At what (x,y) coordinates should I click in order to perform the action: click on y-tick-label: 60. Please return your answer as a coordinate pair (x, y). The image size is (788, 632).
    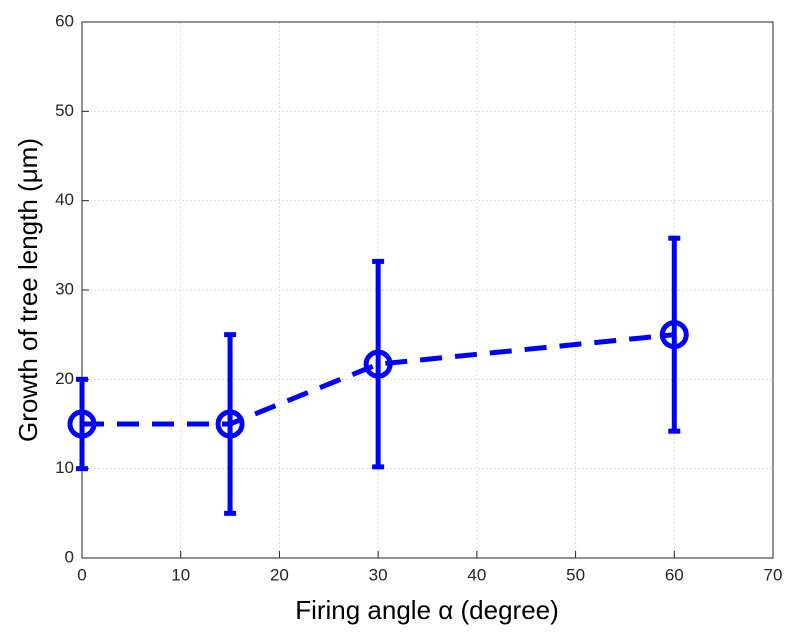
    Looking at the image, I should click on (64, 20).